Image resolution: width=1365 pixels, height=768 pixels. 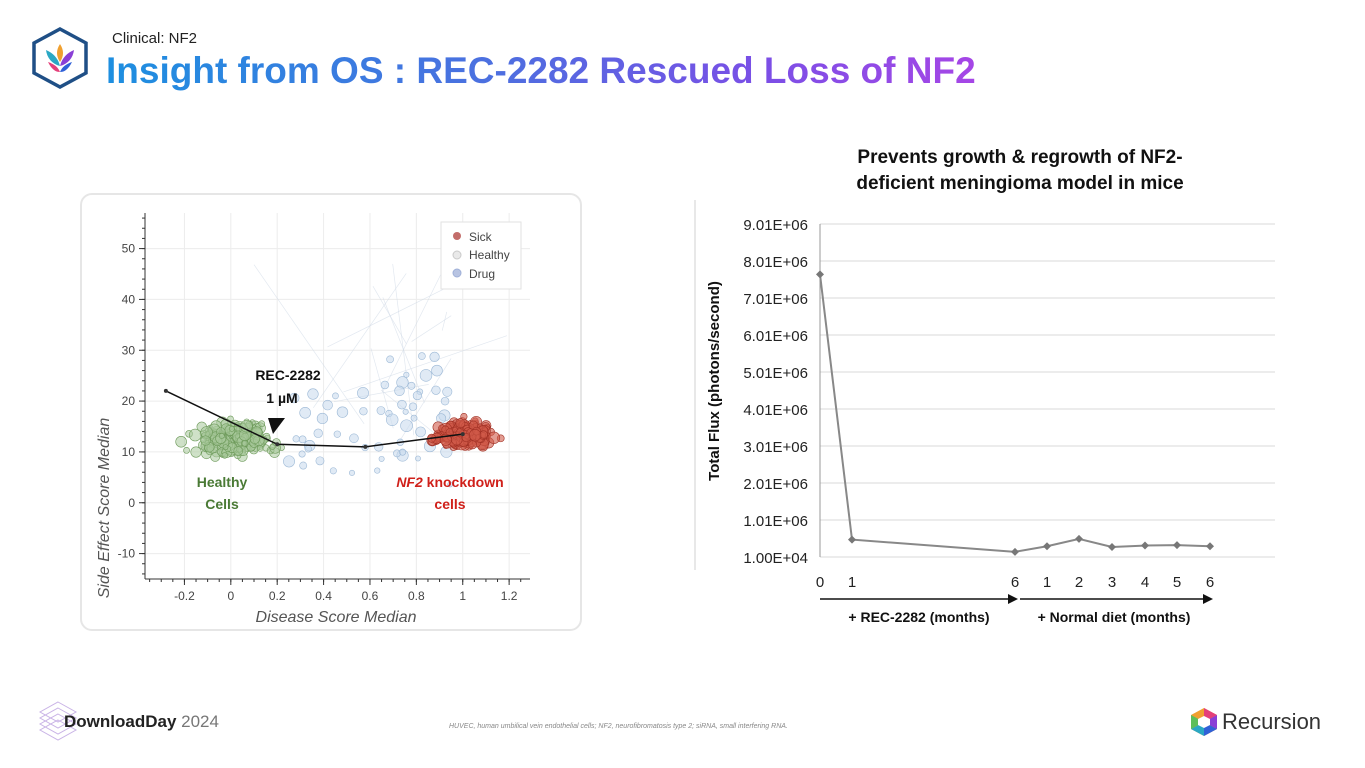 What do you see at coordinates (775, 336) in the screenshot?
I see `line-y-tick-label: 6.01E+06` at bounding box center [775, 336].